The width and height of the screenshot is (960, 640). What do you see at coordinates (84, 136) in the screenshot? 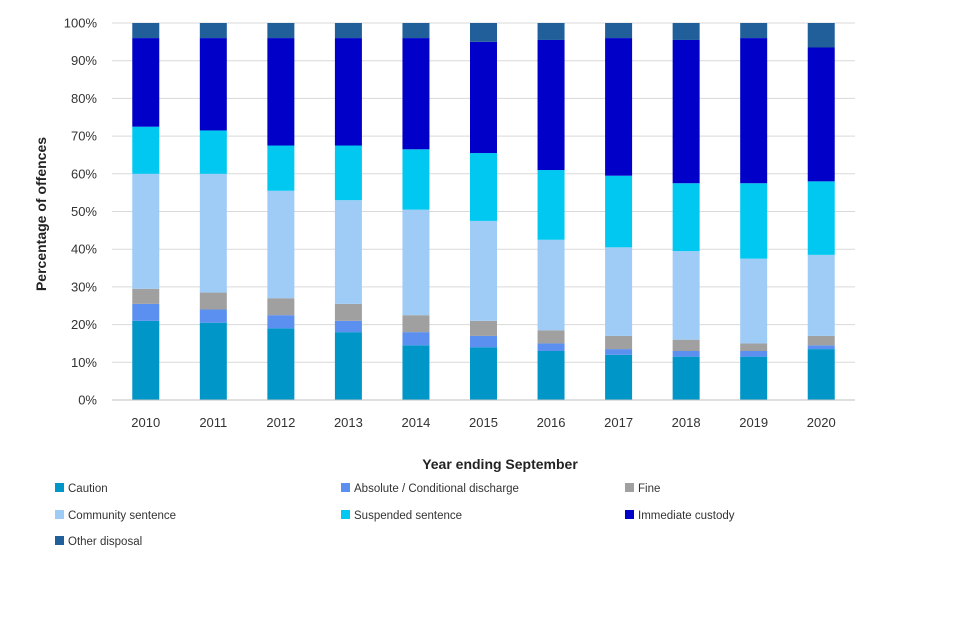
I see `y-tick-label: 70%` at bounding box center [84, 136].